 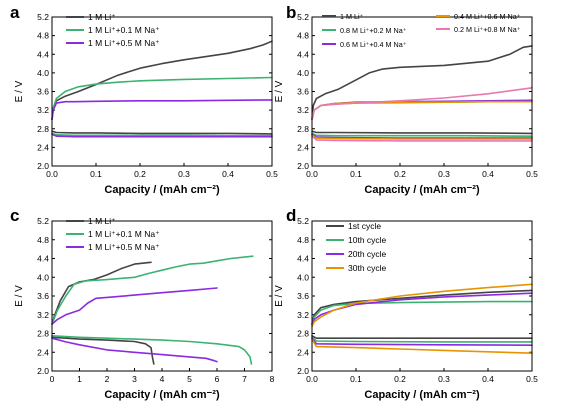 What do you see at coordinates (373, 44) in the screenshot?
I see `legend-entry: 0.6 M Li⁺+0.4 M Na⁺` at bounding box center [373, 44].